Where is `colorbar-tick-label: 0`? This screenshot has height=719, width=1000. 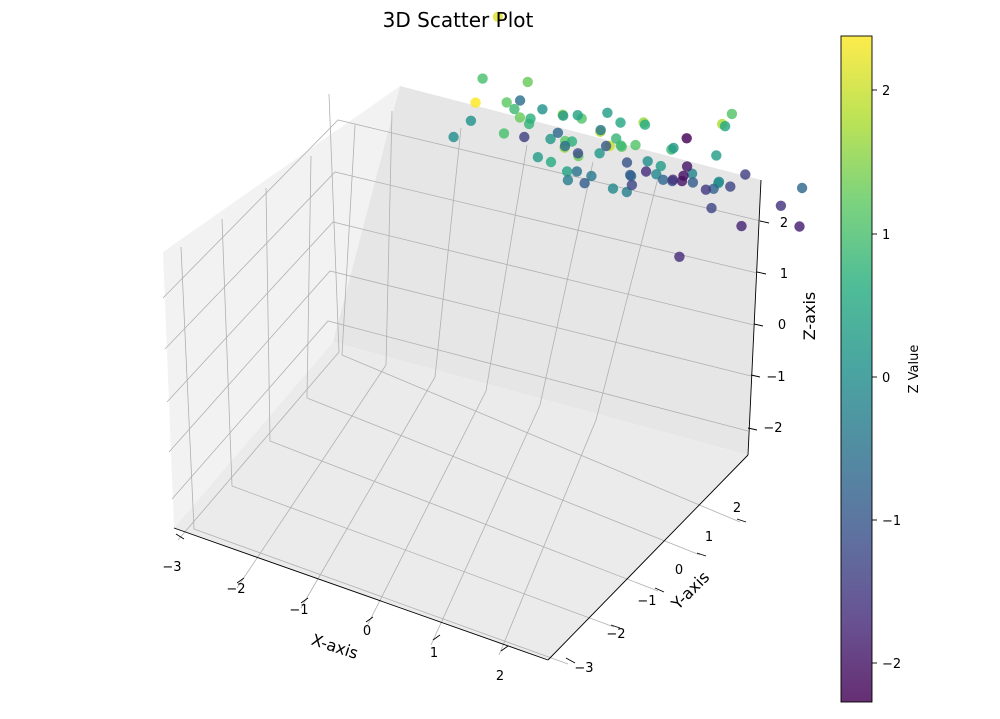 colorbar-tick-label: 0 is located at coordinates (886, 378).